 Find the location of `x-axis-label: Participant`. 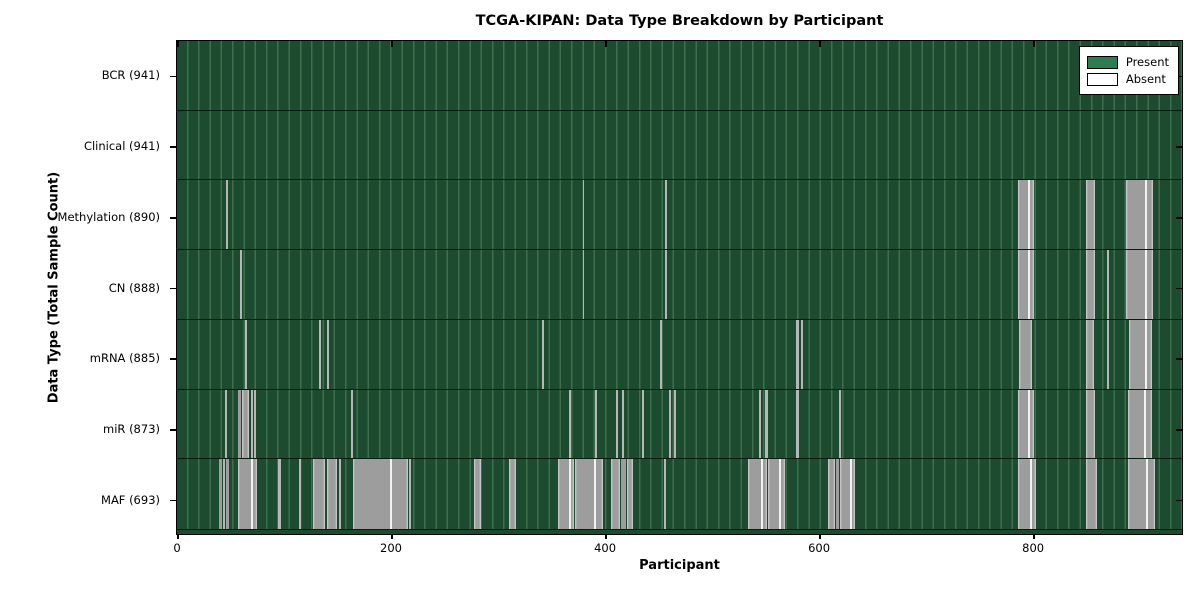

x-axis-label: Participant is located at coordinates (679, 565).